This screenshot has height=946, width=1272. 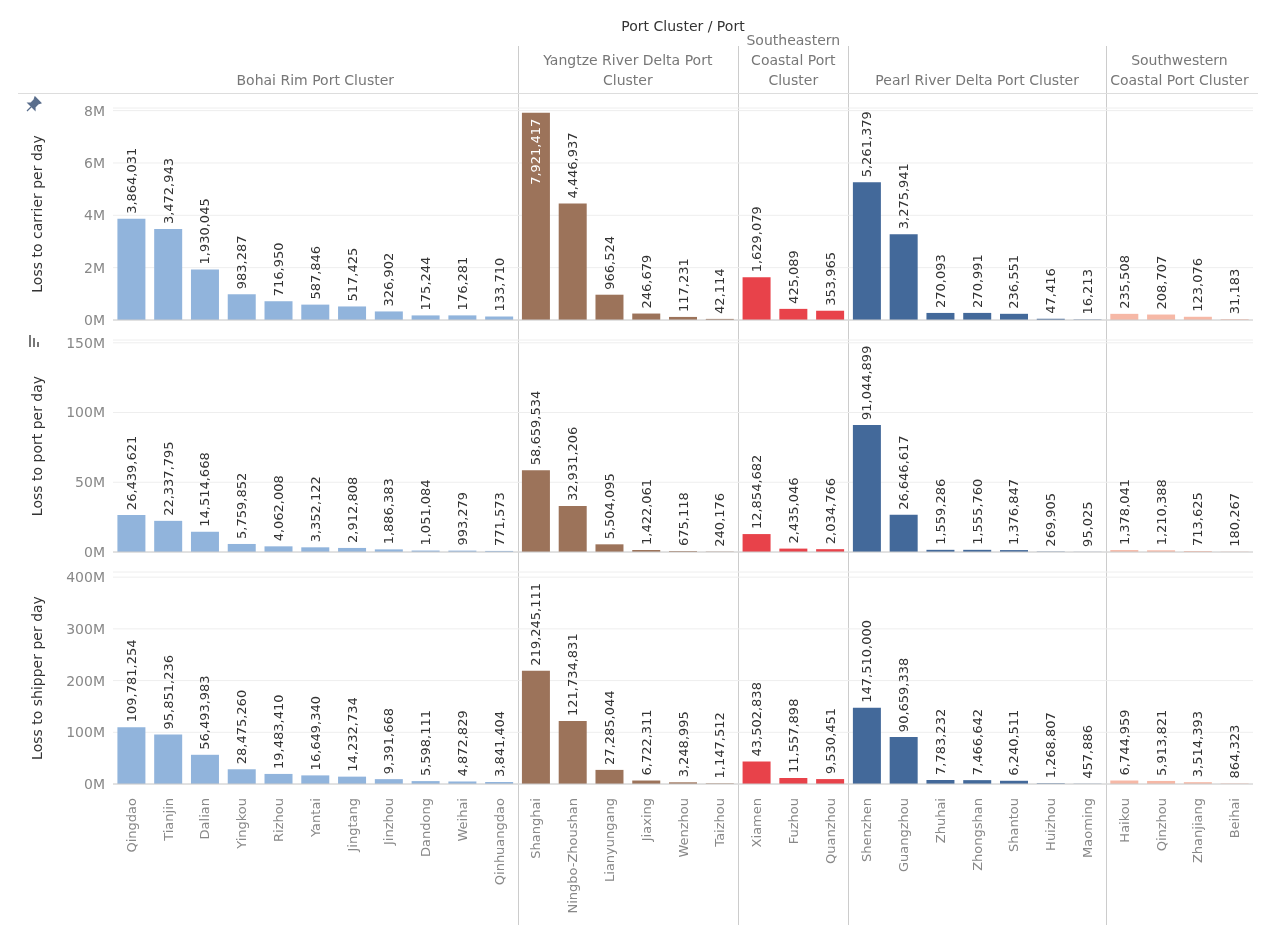 What do you see at coordinates (389, 822) in the screenshot?
I see `x-tick-label: Jinzhou` at bounding box center [389, 822].